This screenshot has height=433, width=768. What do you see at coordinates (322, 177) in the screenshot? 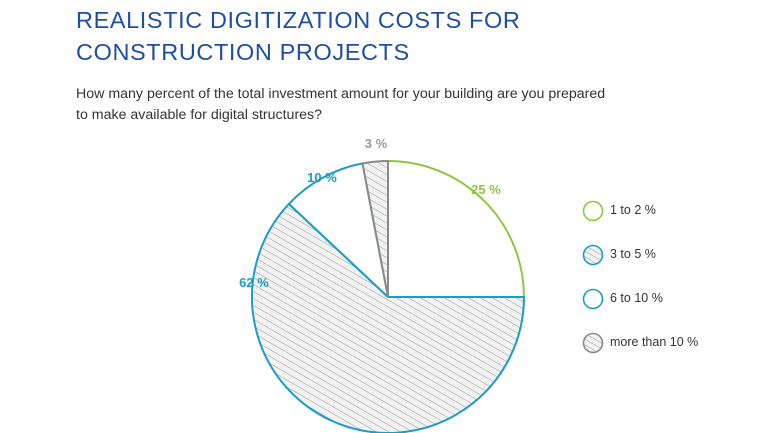
I see `data-label-6-to-10: 10 %` at bounding box center [322, 177].